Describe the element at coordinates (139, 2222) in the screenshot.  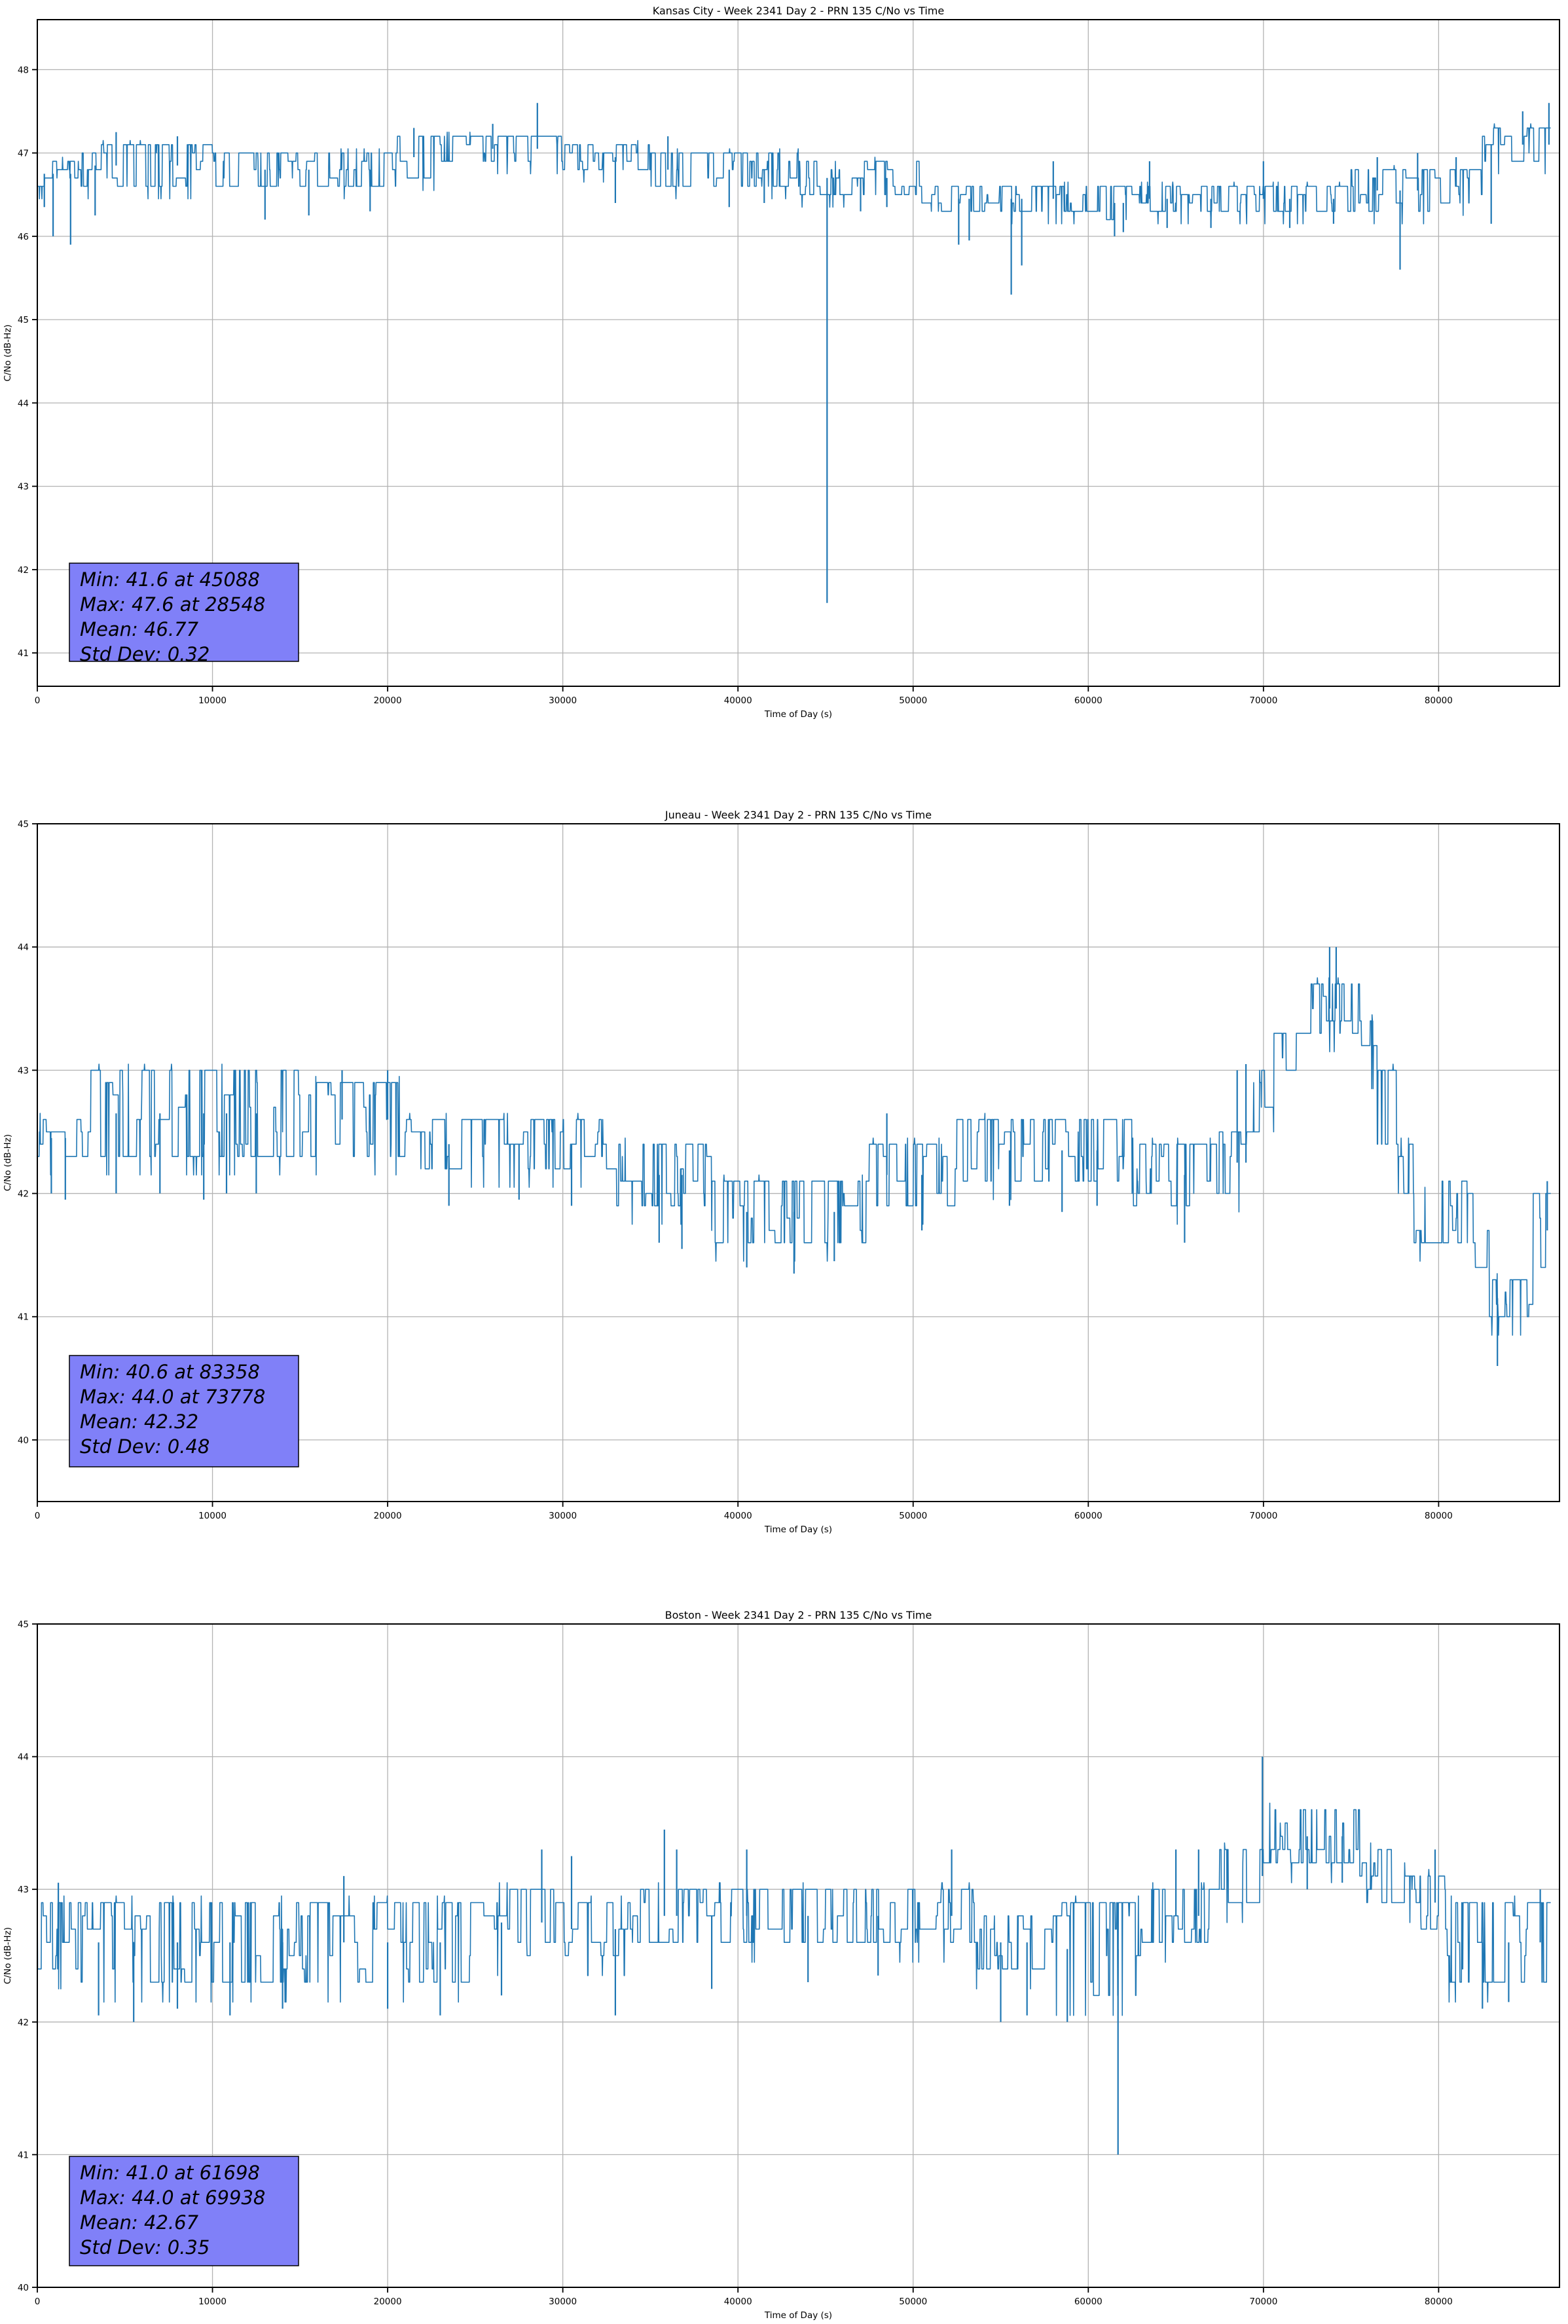
I see `stat-mean: Mean: 42.67` at that location.